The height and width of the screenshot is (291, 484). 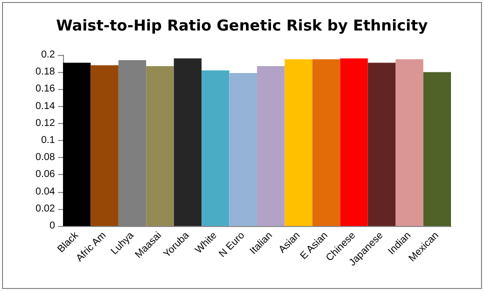 What do you see at coordinates (46, 89) in the screenshot?
I see `y-tick-label: 0.16` at bounding box center [46, 89].